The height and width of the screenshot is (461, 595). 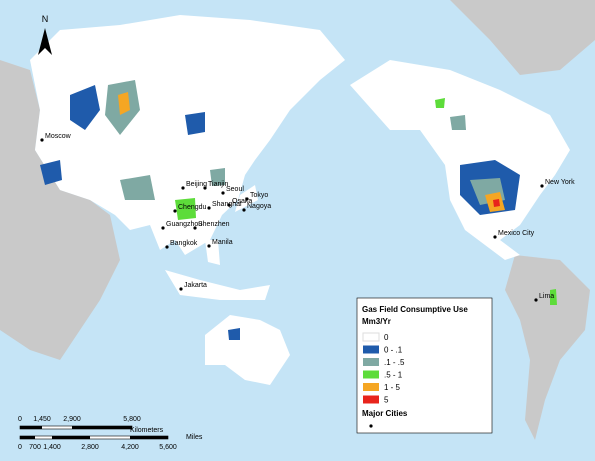 I want to click on city-label: Mexico City, so click(x=516, y=233).